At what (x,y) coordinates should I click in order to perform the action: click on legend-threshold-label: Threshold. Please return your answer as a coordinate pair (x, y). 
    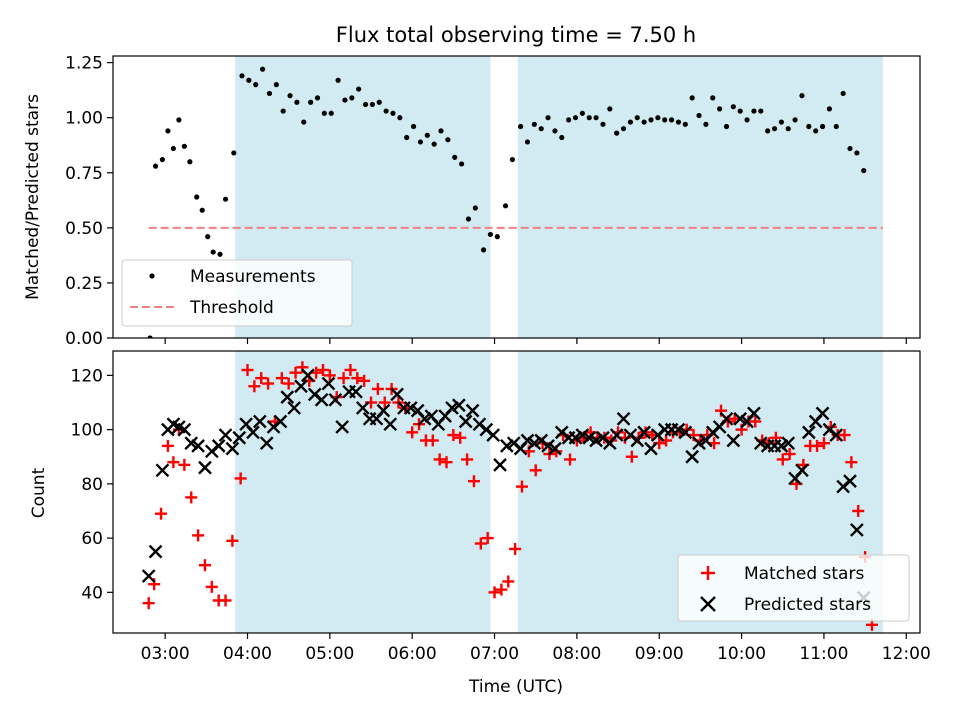
    Looking at the image, I should click on (231, 308).